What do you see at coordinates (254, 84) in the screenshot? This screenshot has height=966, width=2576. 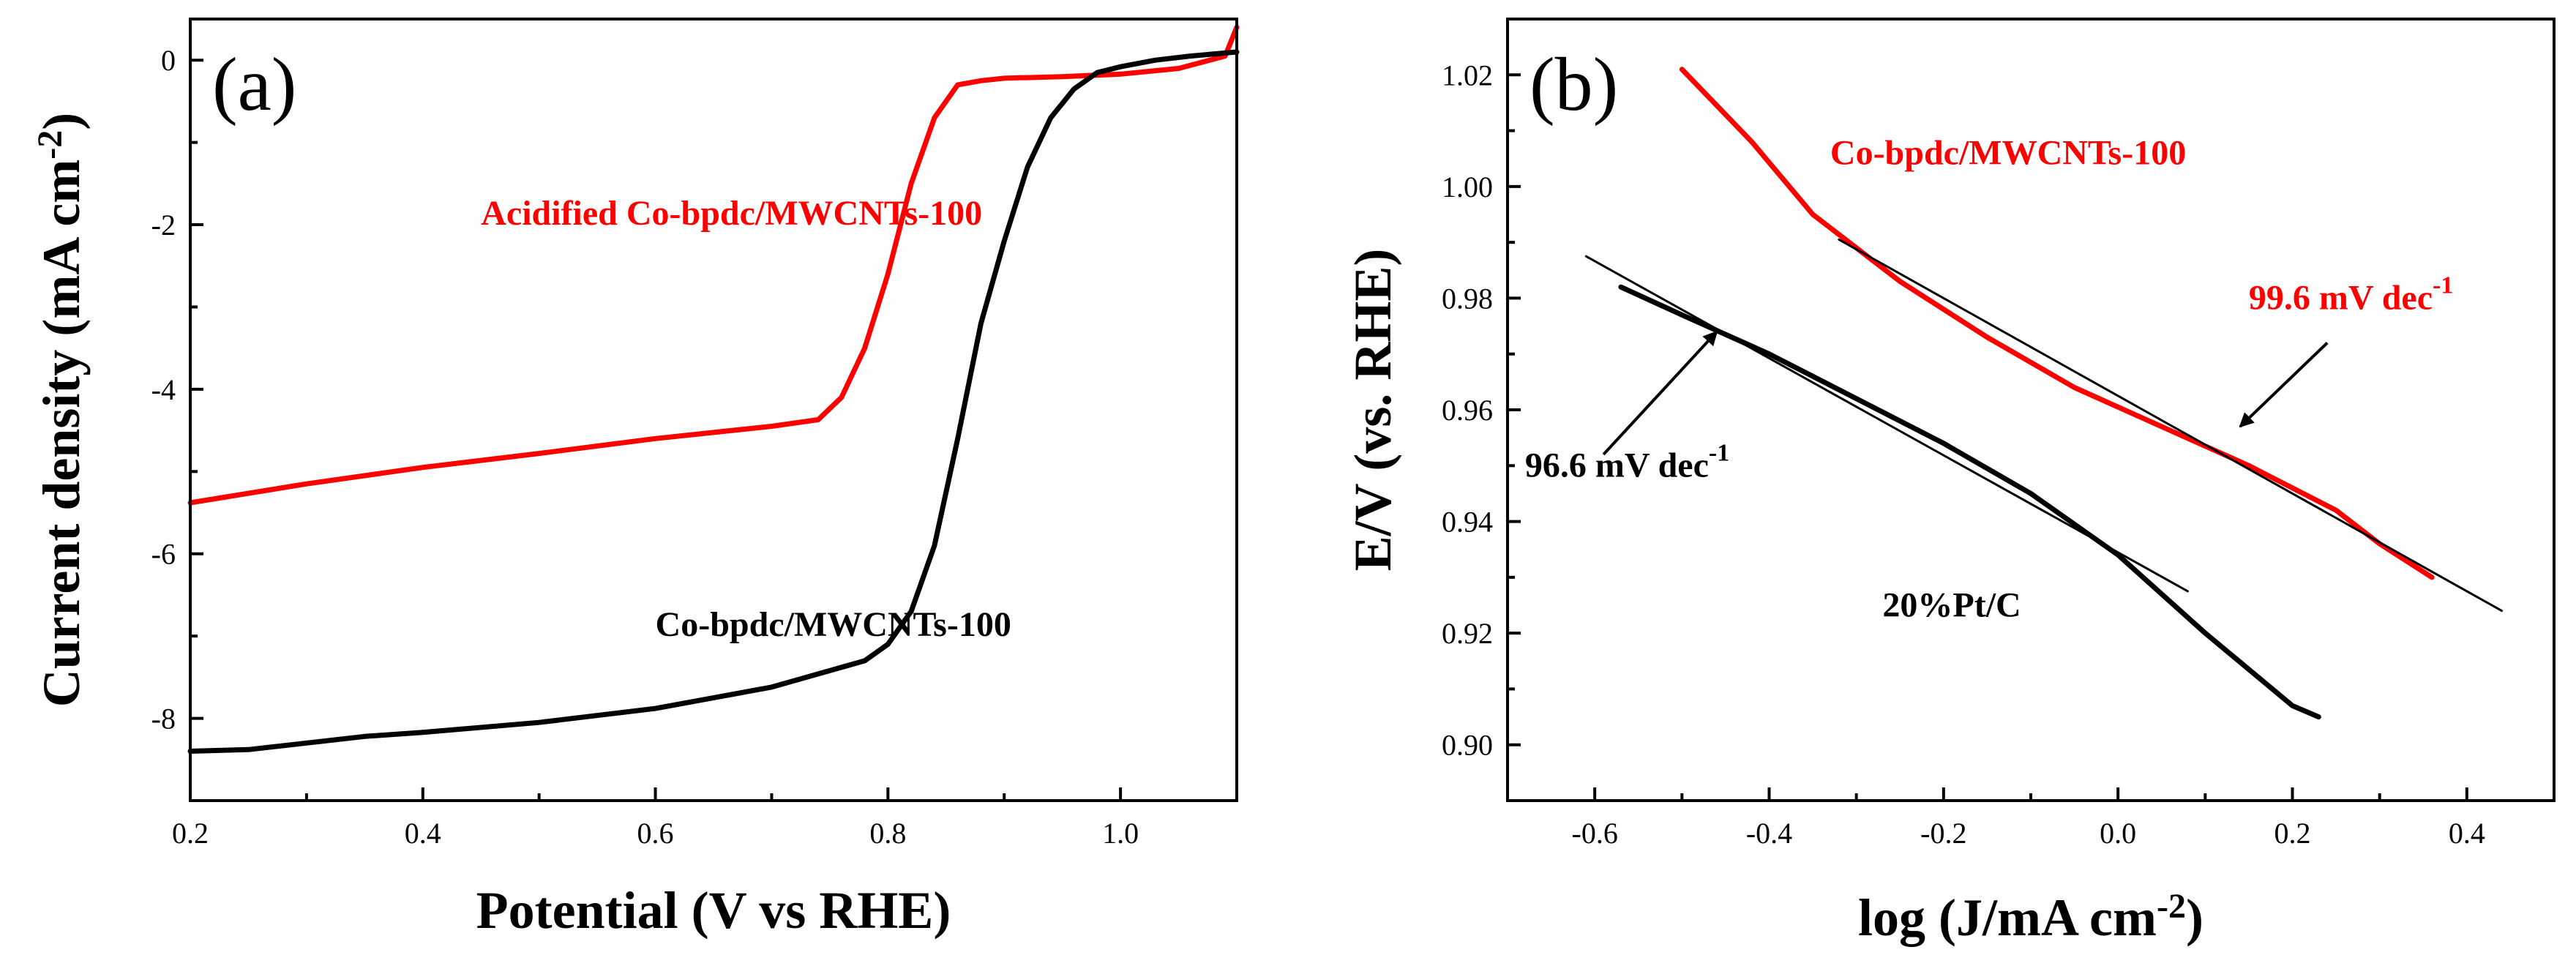 I see `panel-a-label: (a)` at bounding box center [254, 84].